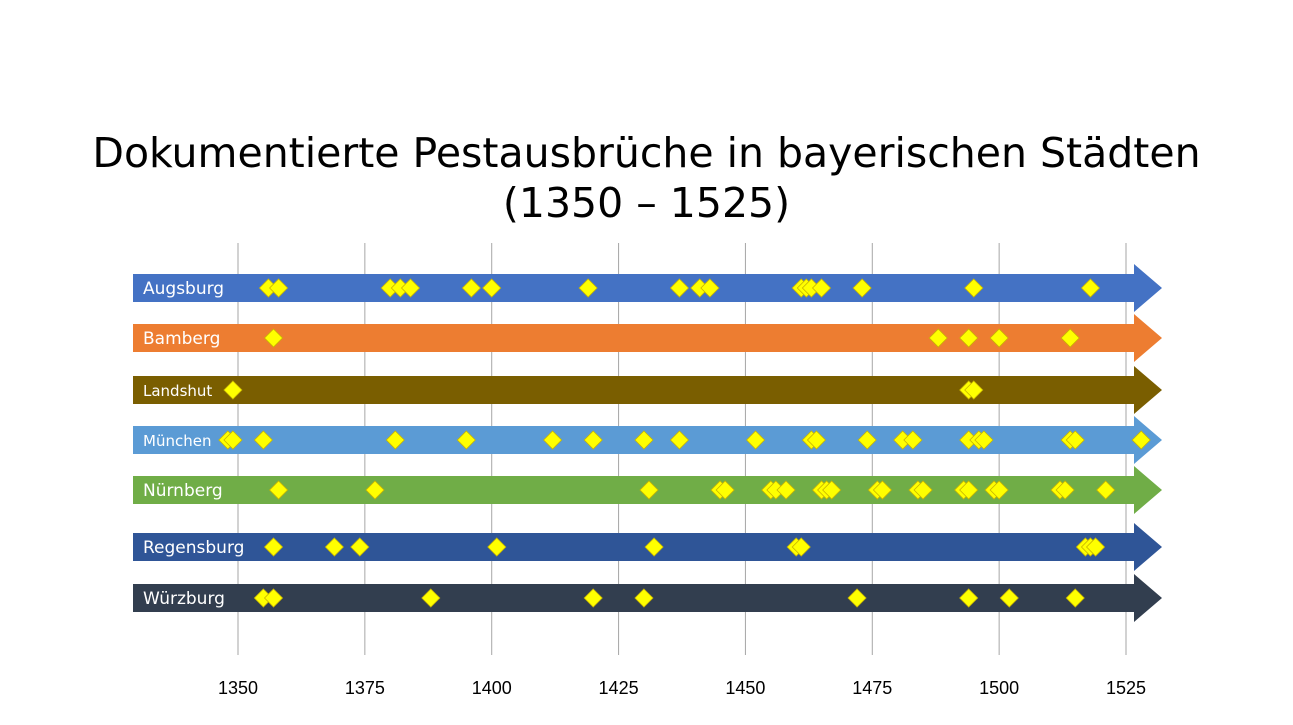  I want to click on lane-münchen: München, so click(647, 440).